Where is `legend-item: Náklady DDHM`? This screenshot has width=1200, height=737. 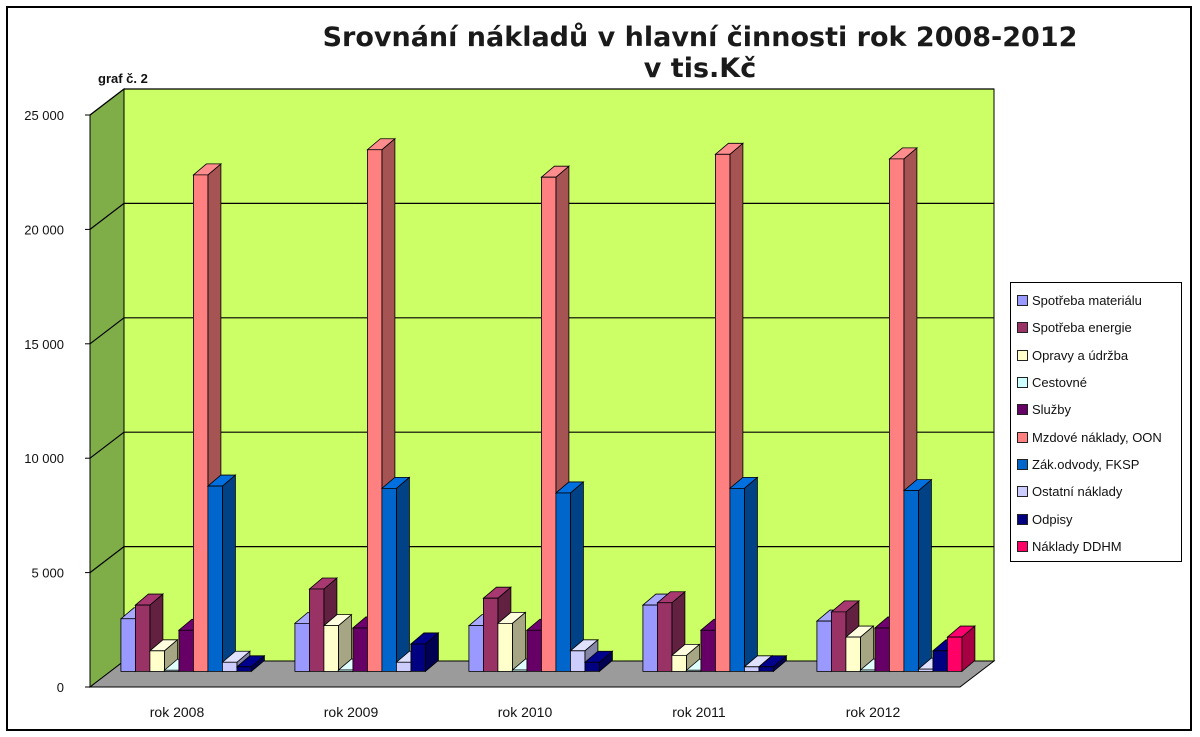 legend-item: Náklady DDHM is located at coordinates (1099, 546).